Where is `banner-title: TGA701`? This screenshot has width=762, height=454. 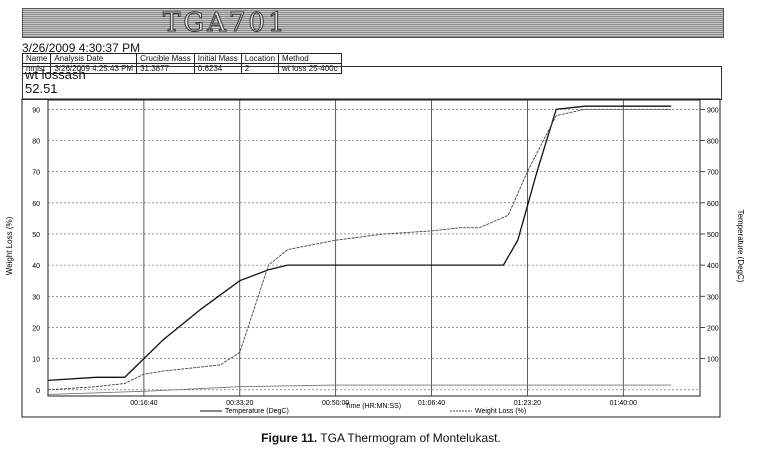
banner-title: TGA701 is located at coordinates (225, 23).